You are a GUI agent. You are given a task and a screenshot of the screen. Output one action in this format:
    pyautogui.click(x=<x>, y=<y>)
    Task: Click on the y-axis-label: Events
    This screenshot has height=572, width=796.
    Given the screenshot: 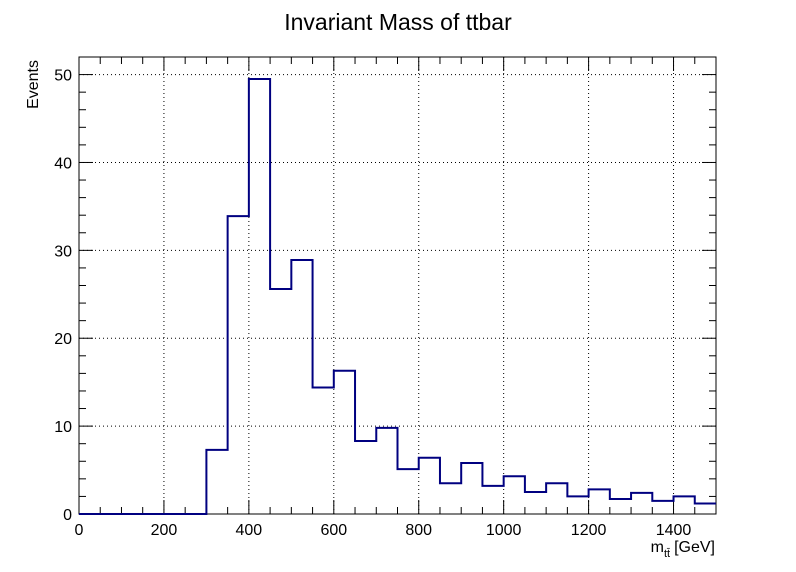 What is the action you would take?
    pyautogui.click(x=33, y=84)
    